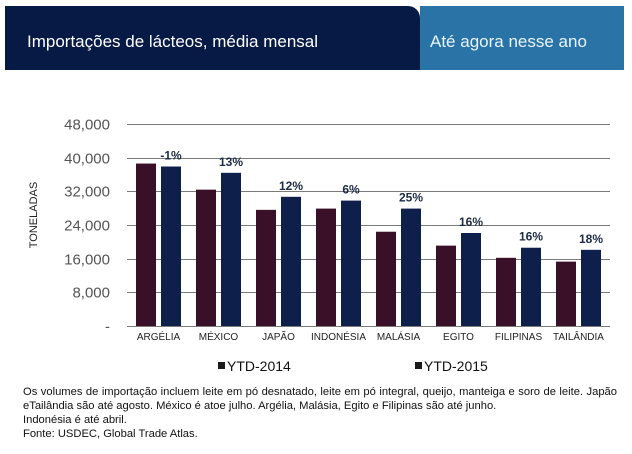 This screenshot has width=632, height=454. Describe the element at coordinates (351, 190) in the screenshot. I see `data-label: 6%` at that location.